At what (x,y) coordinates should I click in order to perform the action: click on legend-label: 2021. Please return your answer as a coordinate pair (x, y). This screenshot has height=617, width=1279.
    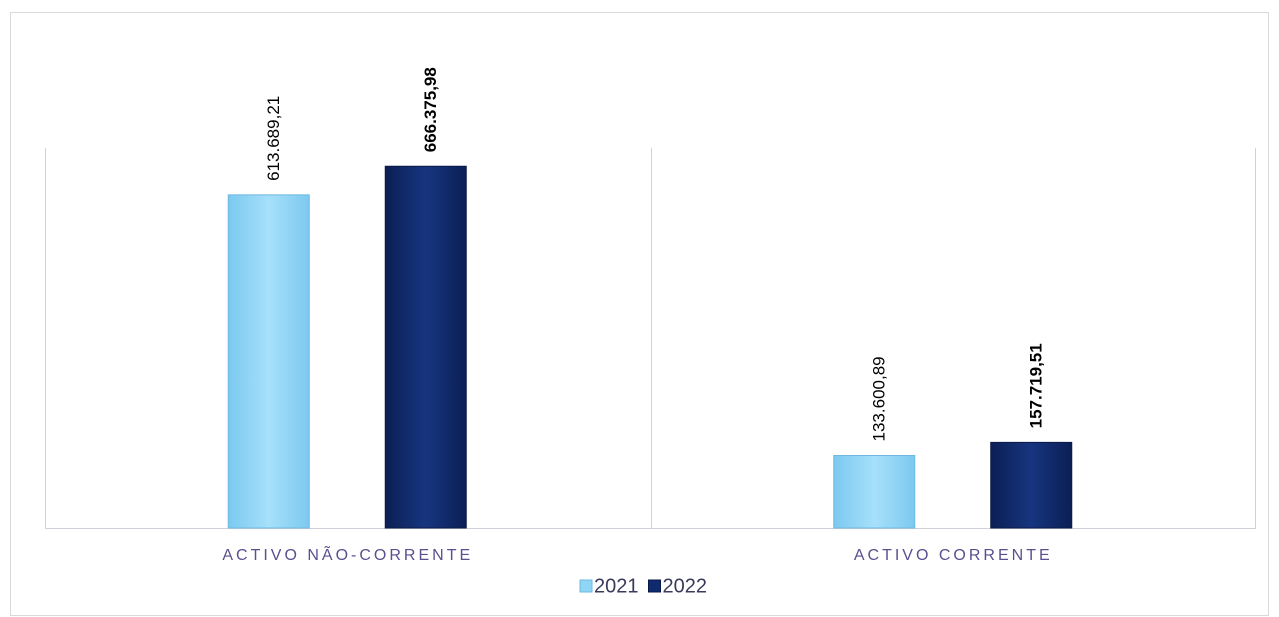
    Looking at the image, I should click on (616, 586).